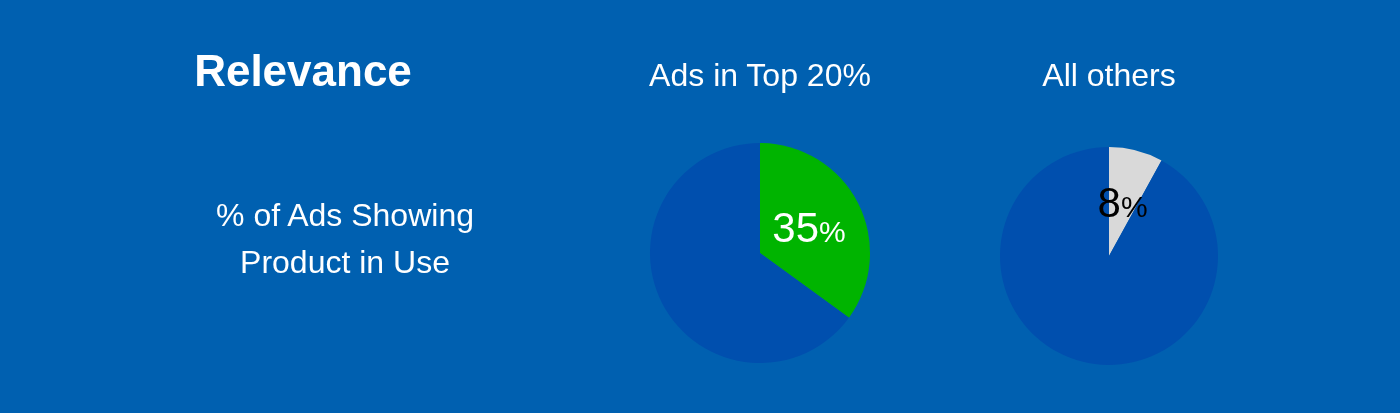  I want to click on chart-title: All others, so click(1109, 75).